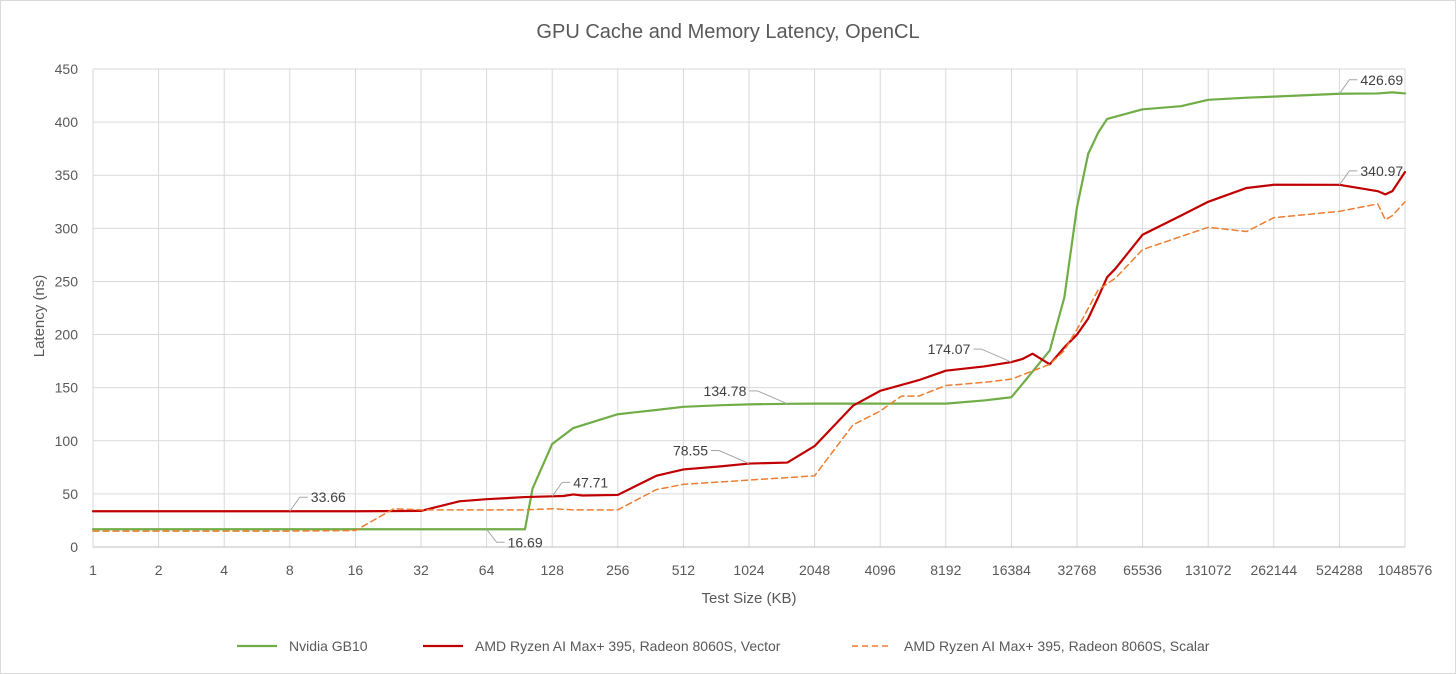 Image resolution: width=1456 pixels, height=674 pixels. I want to click on y-tick-label-8: 400, so click(67, 122).